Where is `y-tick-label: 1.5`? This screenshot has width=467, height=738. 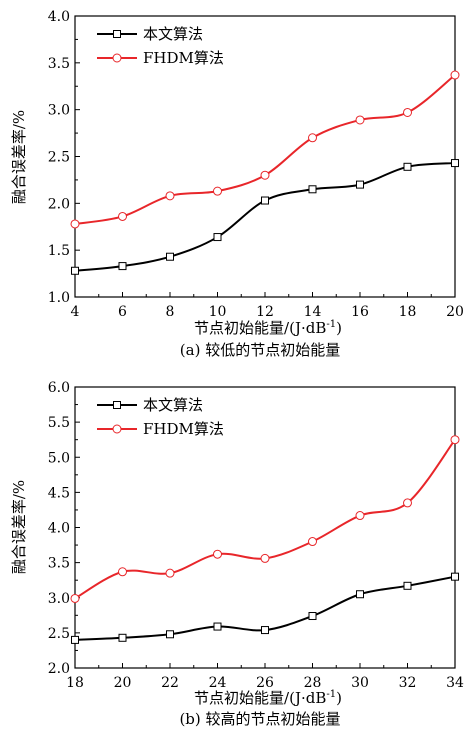 y-tick-label: 1.5 is located at coordinates (59, 251).